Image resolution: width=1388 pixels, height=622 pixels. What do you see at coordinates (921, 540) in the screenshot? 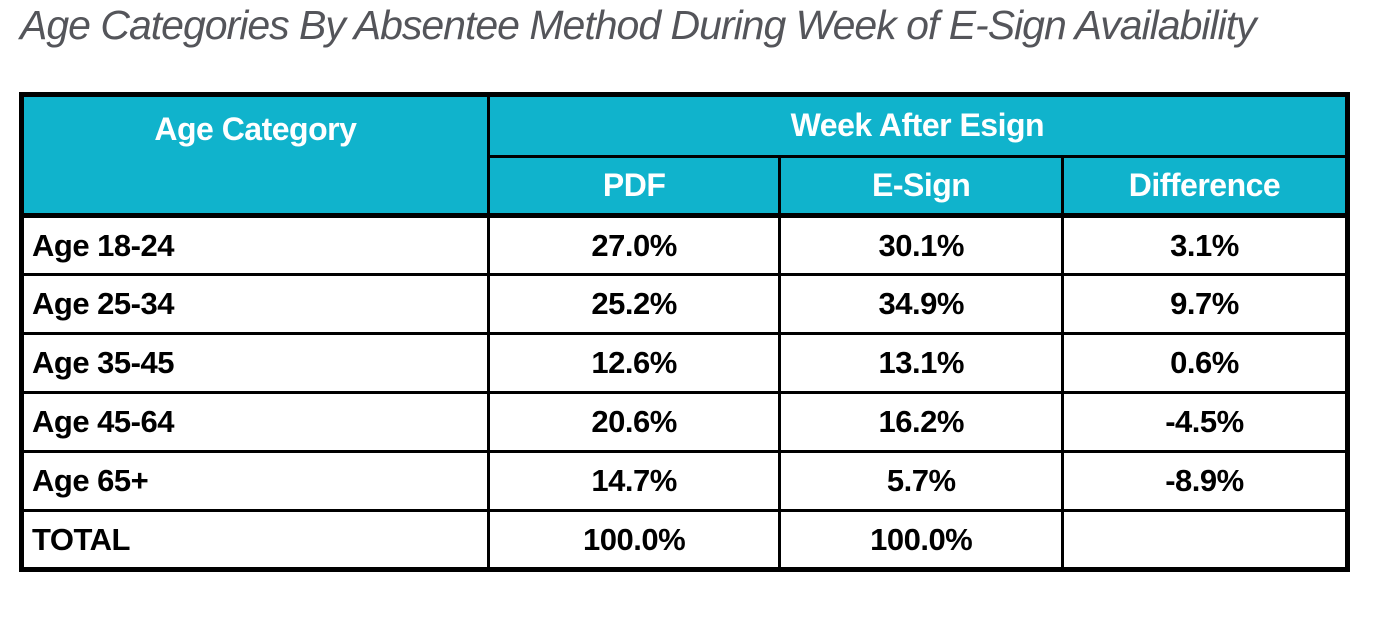
I see `esign-value-cell: 100.0%` at bounding box center [921, 540].